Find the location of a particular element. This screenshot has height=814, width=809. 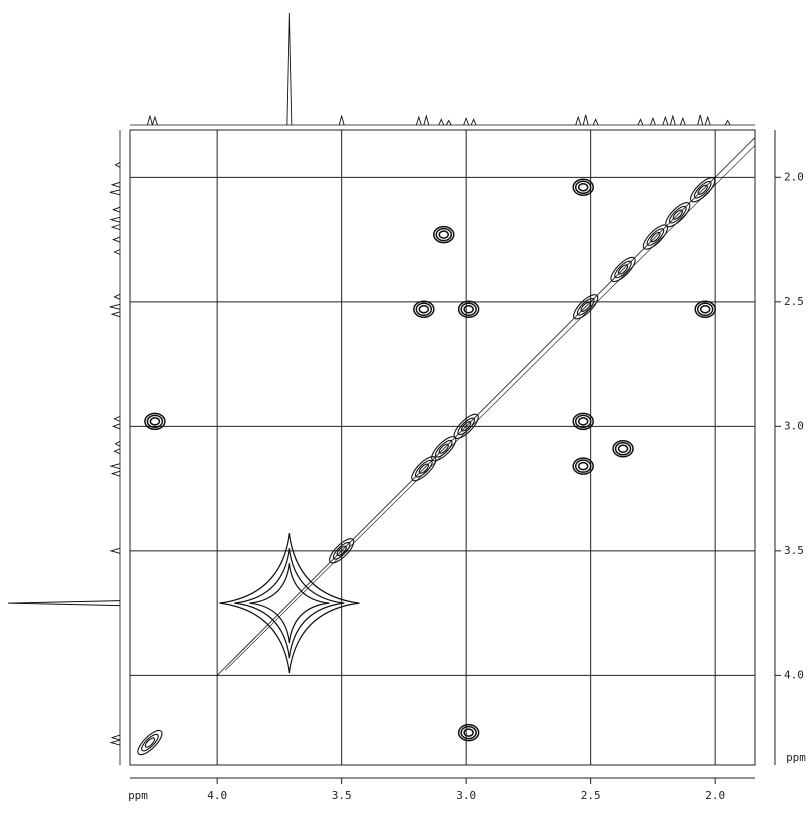

y-tick-label: 2.0 is located at coordinates (794, 176).